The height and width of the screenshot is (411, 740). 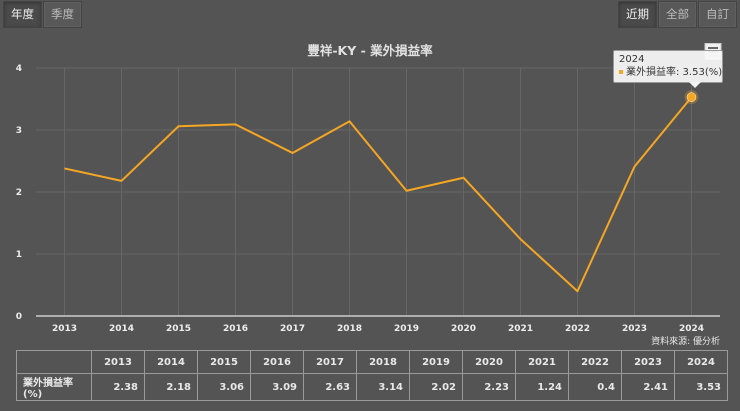 What do you see at coordinates (383, 362) in the screenshot?
I see `year-header: 2018` at bounding box center [383, 362].